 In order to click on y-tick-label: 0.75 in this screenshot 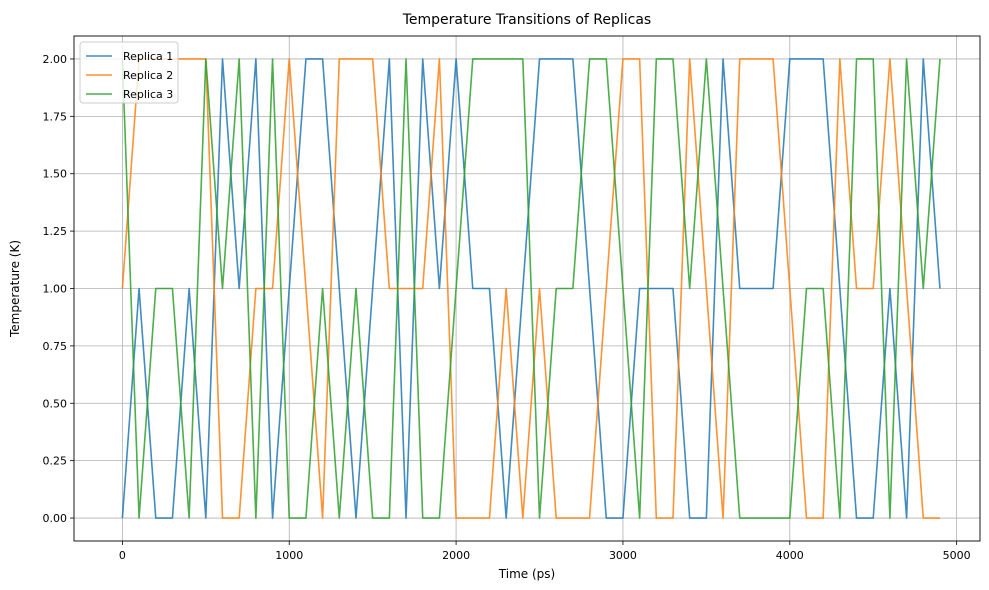, I will do `click(55, 346)`.